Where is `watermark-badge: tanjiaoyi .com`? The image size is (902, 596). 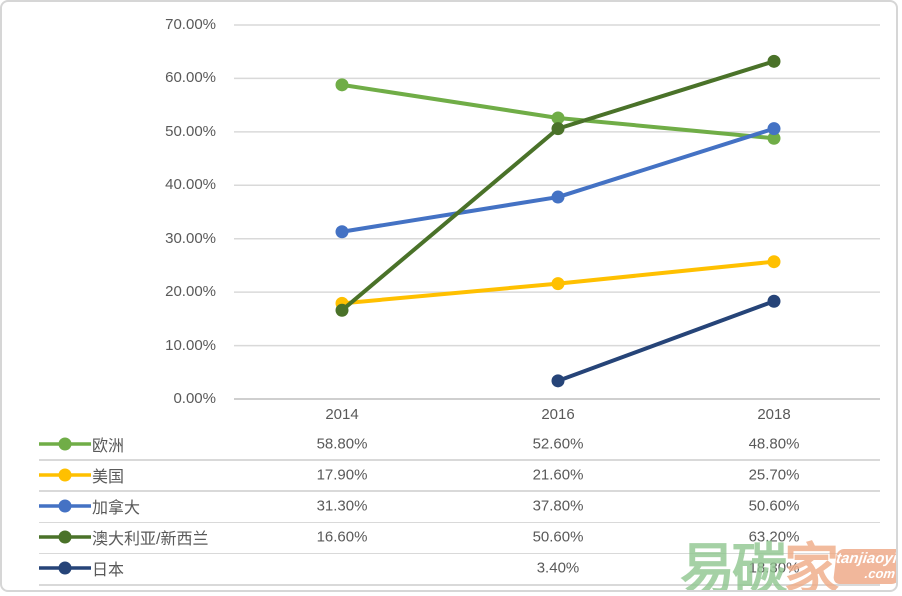
watermark-badge: tanjiaoyi .com is located at coordinates (865, 566).